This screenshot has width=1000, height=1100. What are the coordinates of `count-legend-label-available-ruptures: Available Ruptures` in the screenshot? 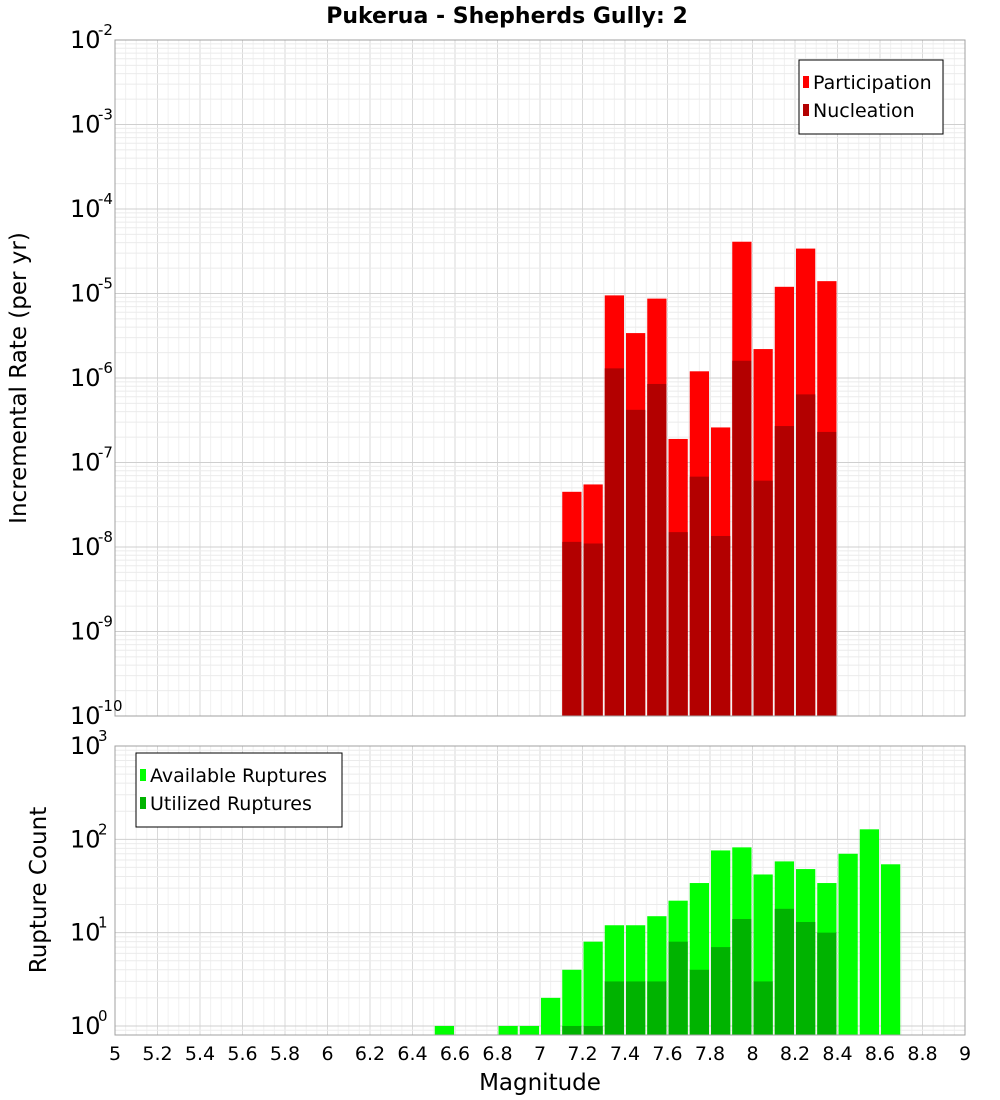 It's located at (238, 776).